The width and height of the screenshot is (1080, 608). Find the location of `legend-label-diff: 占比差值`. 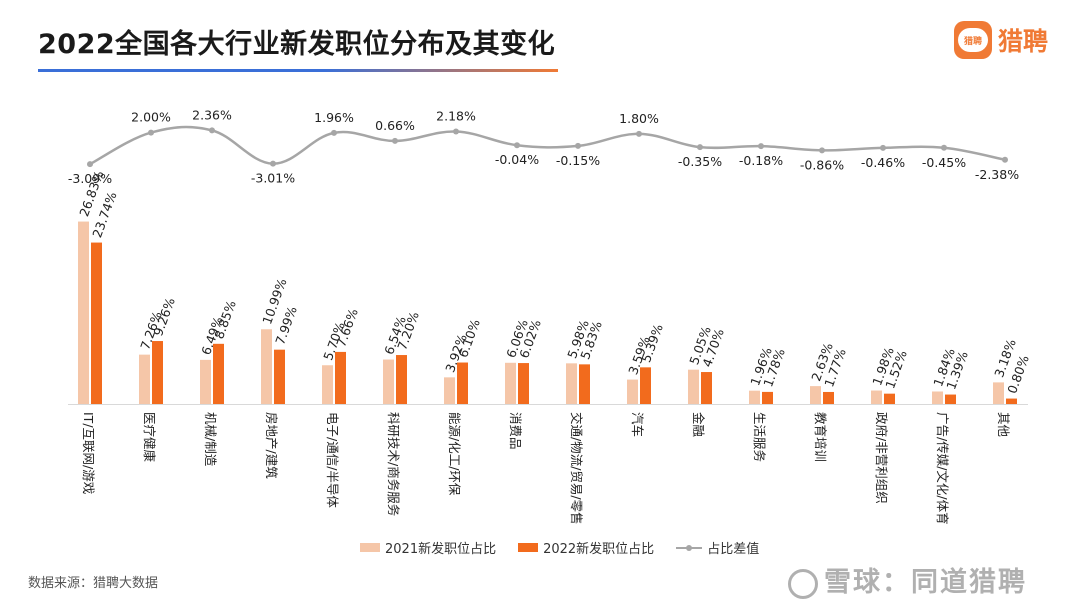

legend-label-diff: 占比差值 is located at coordinates (733, 549).